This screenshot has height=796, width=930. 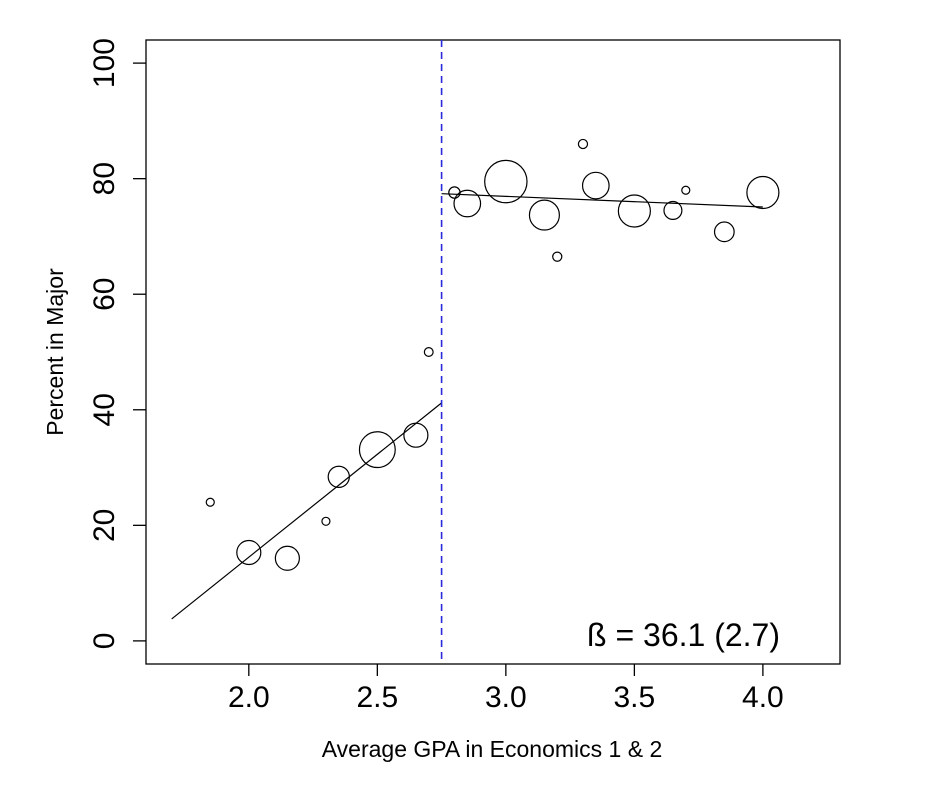 What do you see at coordinates (104, 178) in the screenshot?
I see `y-tick-label: 80` at bounding box center [104, 178].